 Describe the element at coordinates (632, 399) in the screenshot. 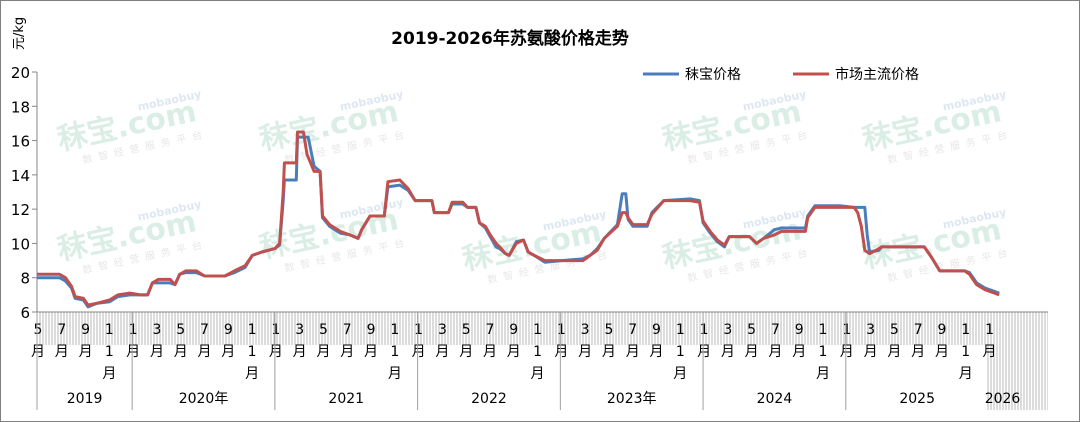

I see `year-label: 2023年` at that location.